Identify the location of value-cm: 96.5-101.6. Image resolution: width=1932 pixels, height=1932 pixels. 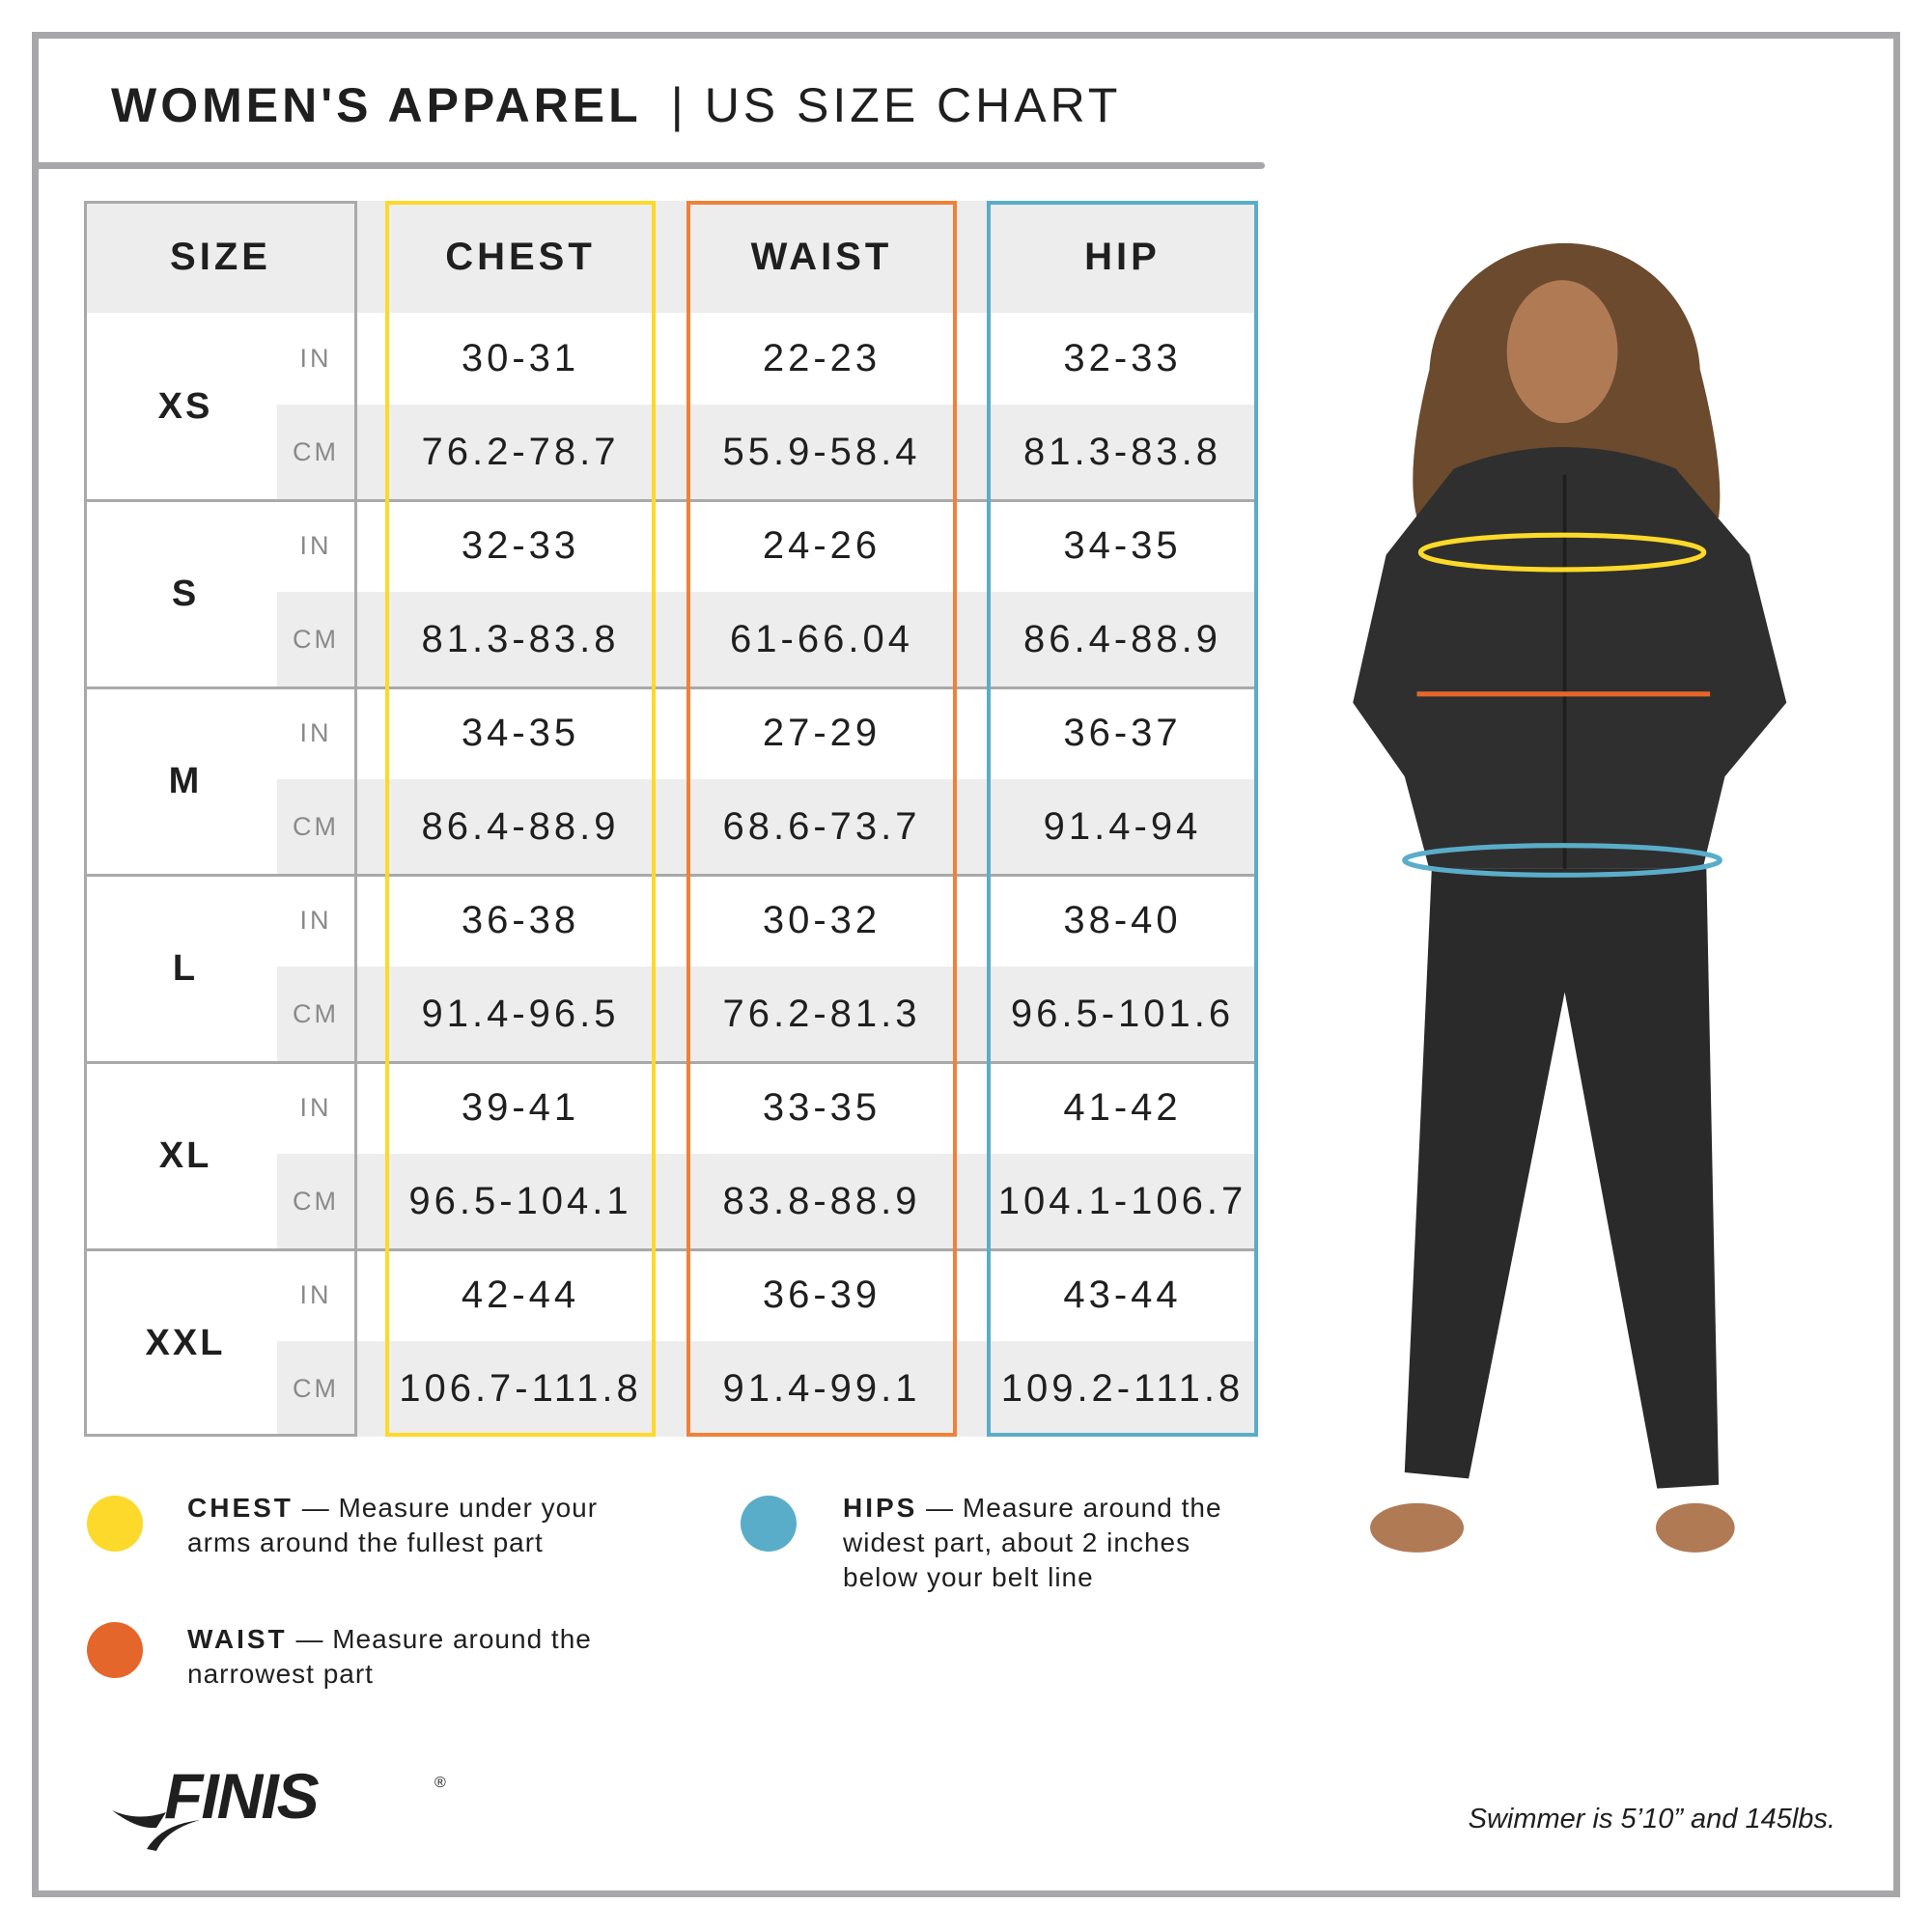
(1122, 1014).